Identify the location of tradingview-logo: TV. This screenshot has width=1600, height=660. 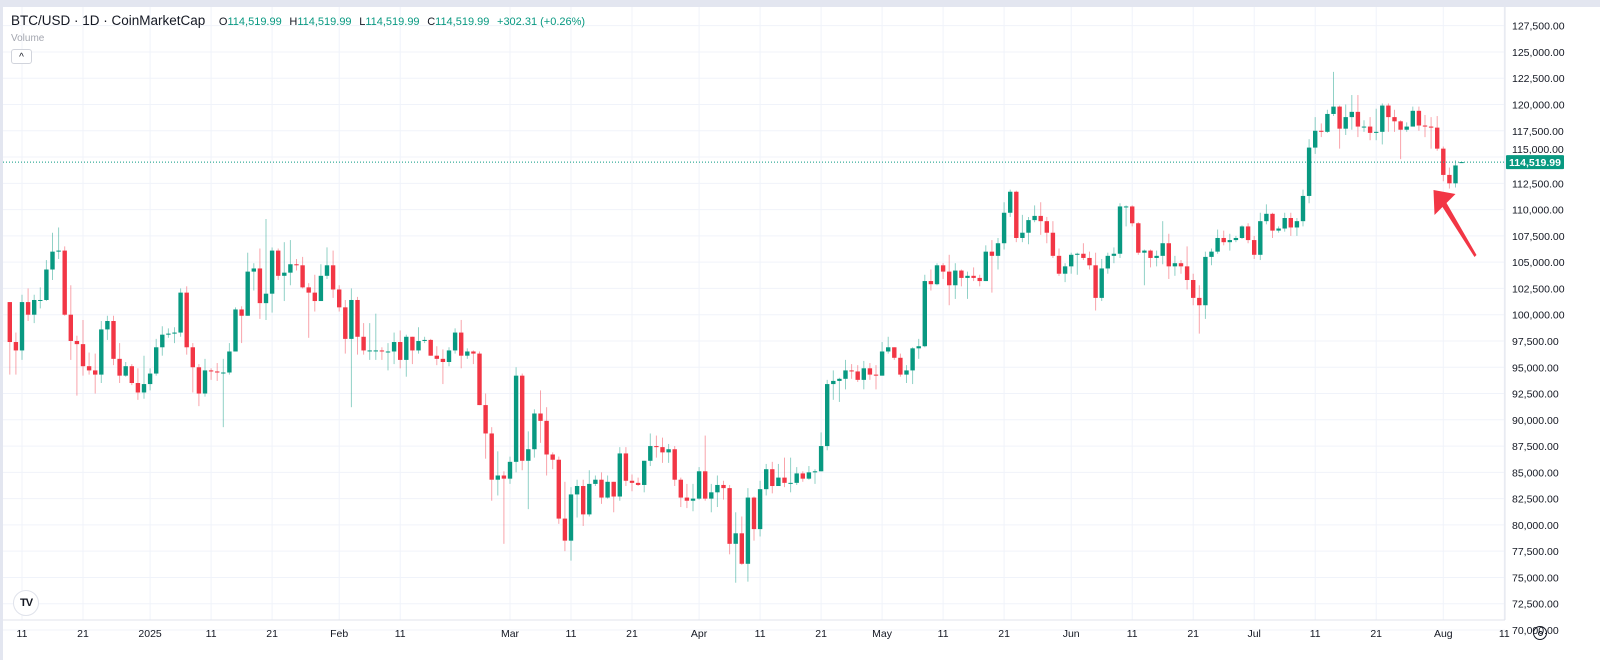
(26, 603).